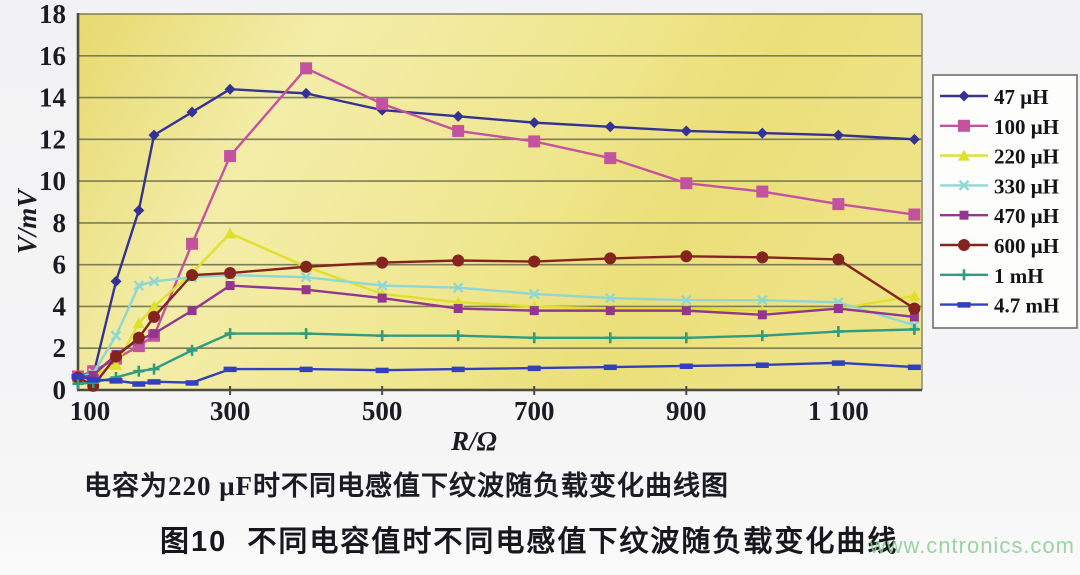 This screenshot has width=1080, height=575. What do you see at coordinates (496, 373) in the screenshot?
I see `series-4.7-mH` at bounding box center [496, 373].